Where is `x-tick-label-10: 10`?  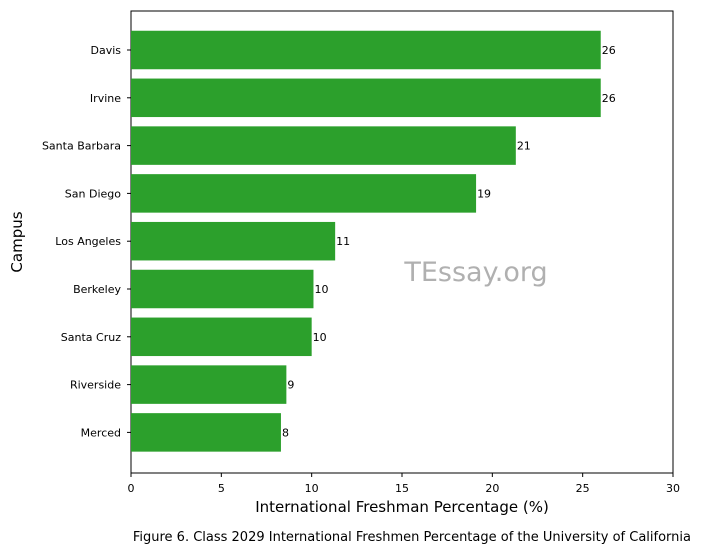 x-tick-label-10: 10 is located at coordinates (312, 488).